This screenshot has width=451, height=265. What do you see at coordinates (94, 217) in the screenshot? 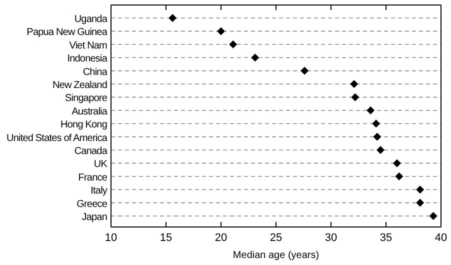
I see `y-tick-label: Japan` at bounding box center [94, 217].